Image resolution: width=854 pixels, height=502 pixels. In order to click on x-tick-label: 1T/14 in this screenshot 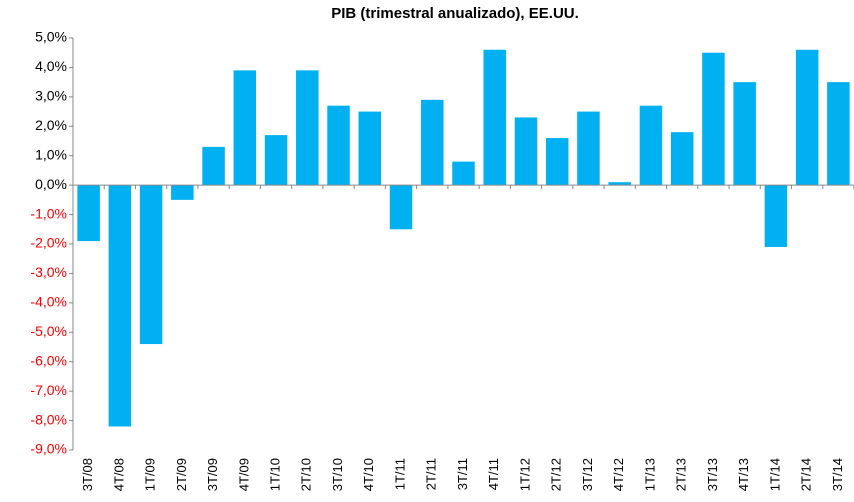, I will do `click(774, 474)`.